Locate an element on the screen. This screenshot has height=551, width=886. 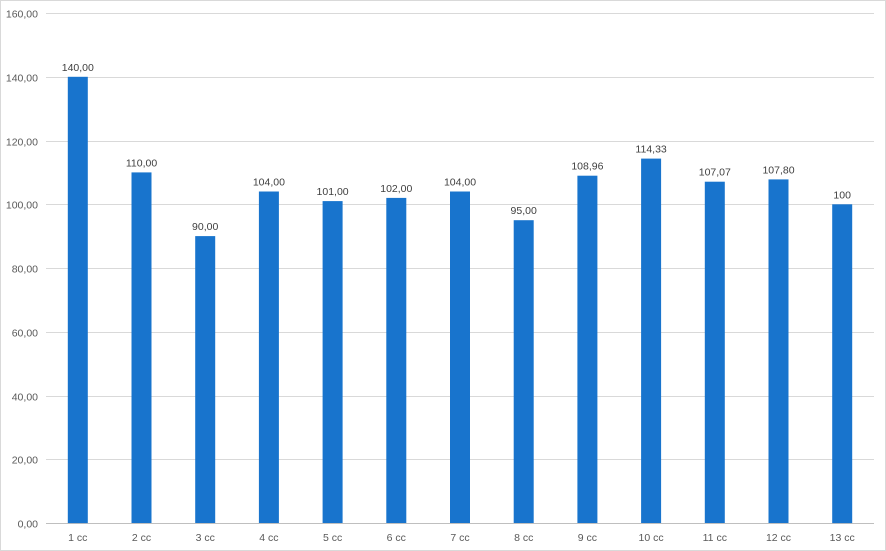
y-tick-label: 120,00 is located at coordinates (22, 143).